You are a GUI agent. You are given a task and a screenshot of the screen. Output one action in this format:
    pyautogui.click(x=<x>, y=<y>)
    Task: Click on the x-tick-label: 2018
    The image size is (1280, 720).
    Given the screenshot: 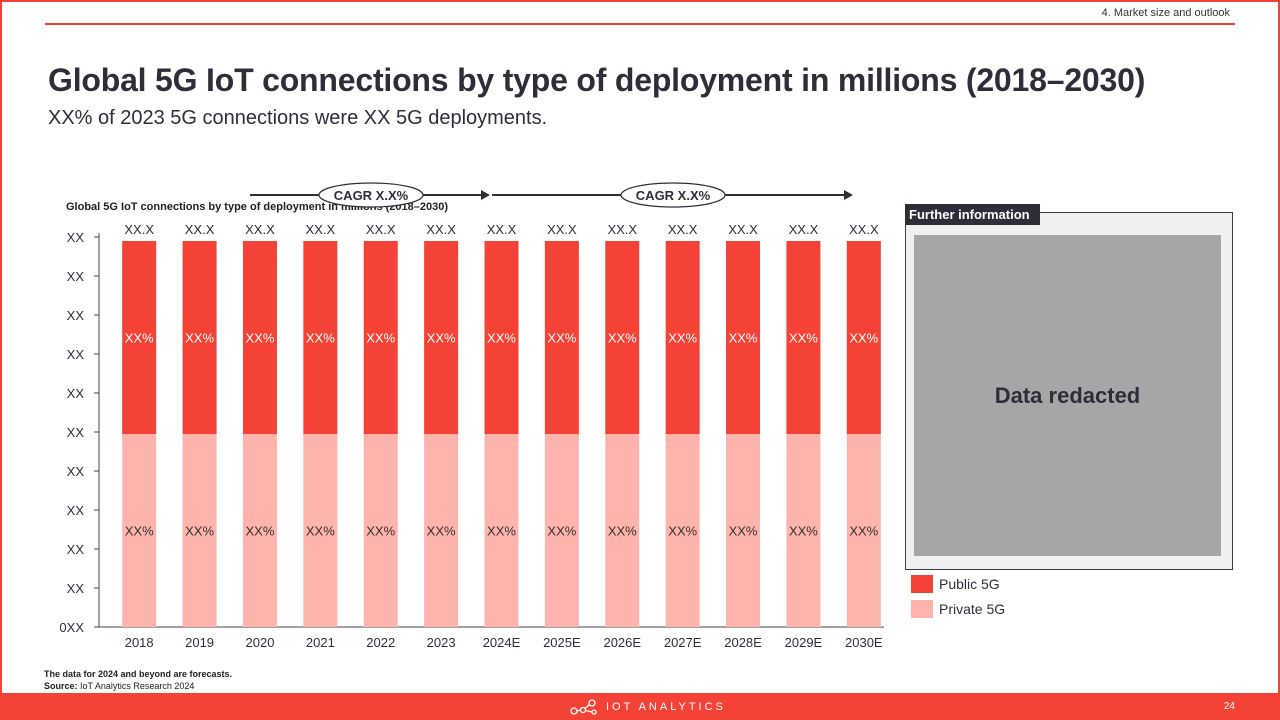 What is the action you would take?
    pyautogui.click(x=139, y=642)
    